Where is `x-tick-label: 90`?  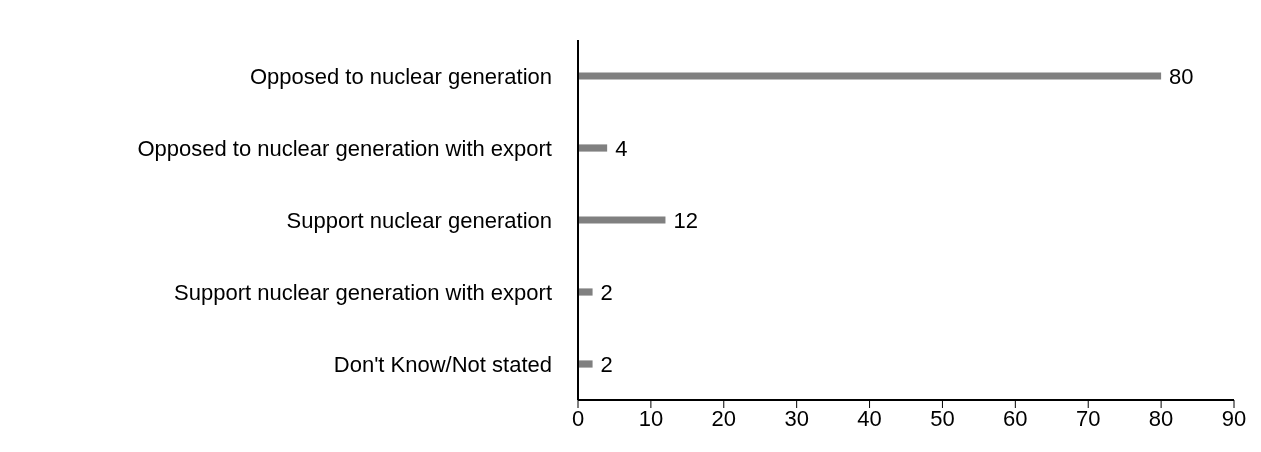 x-tick-label: 90 is located at coordinates (1234, 418).